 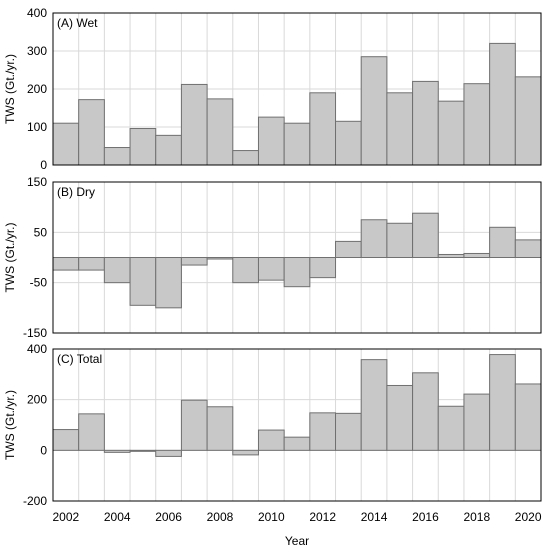 What do you see at coordinates (425, 411) in the screenshot?
I see `panel-3-bar-2016` at bounding box center [425, 411].